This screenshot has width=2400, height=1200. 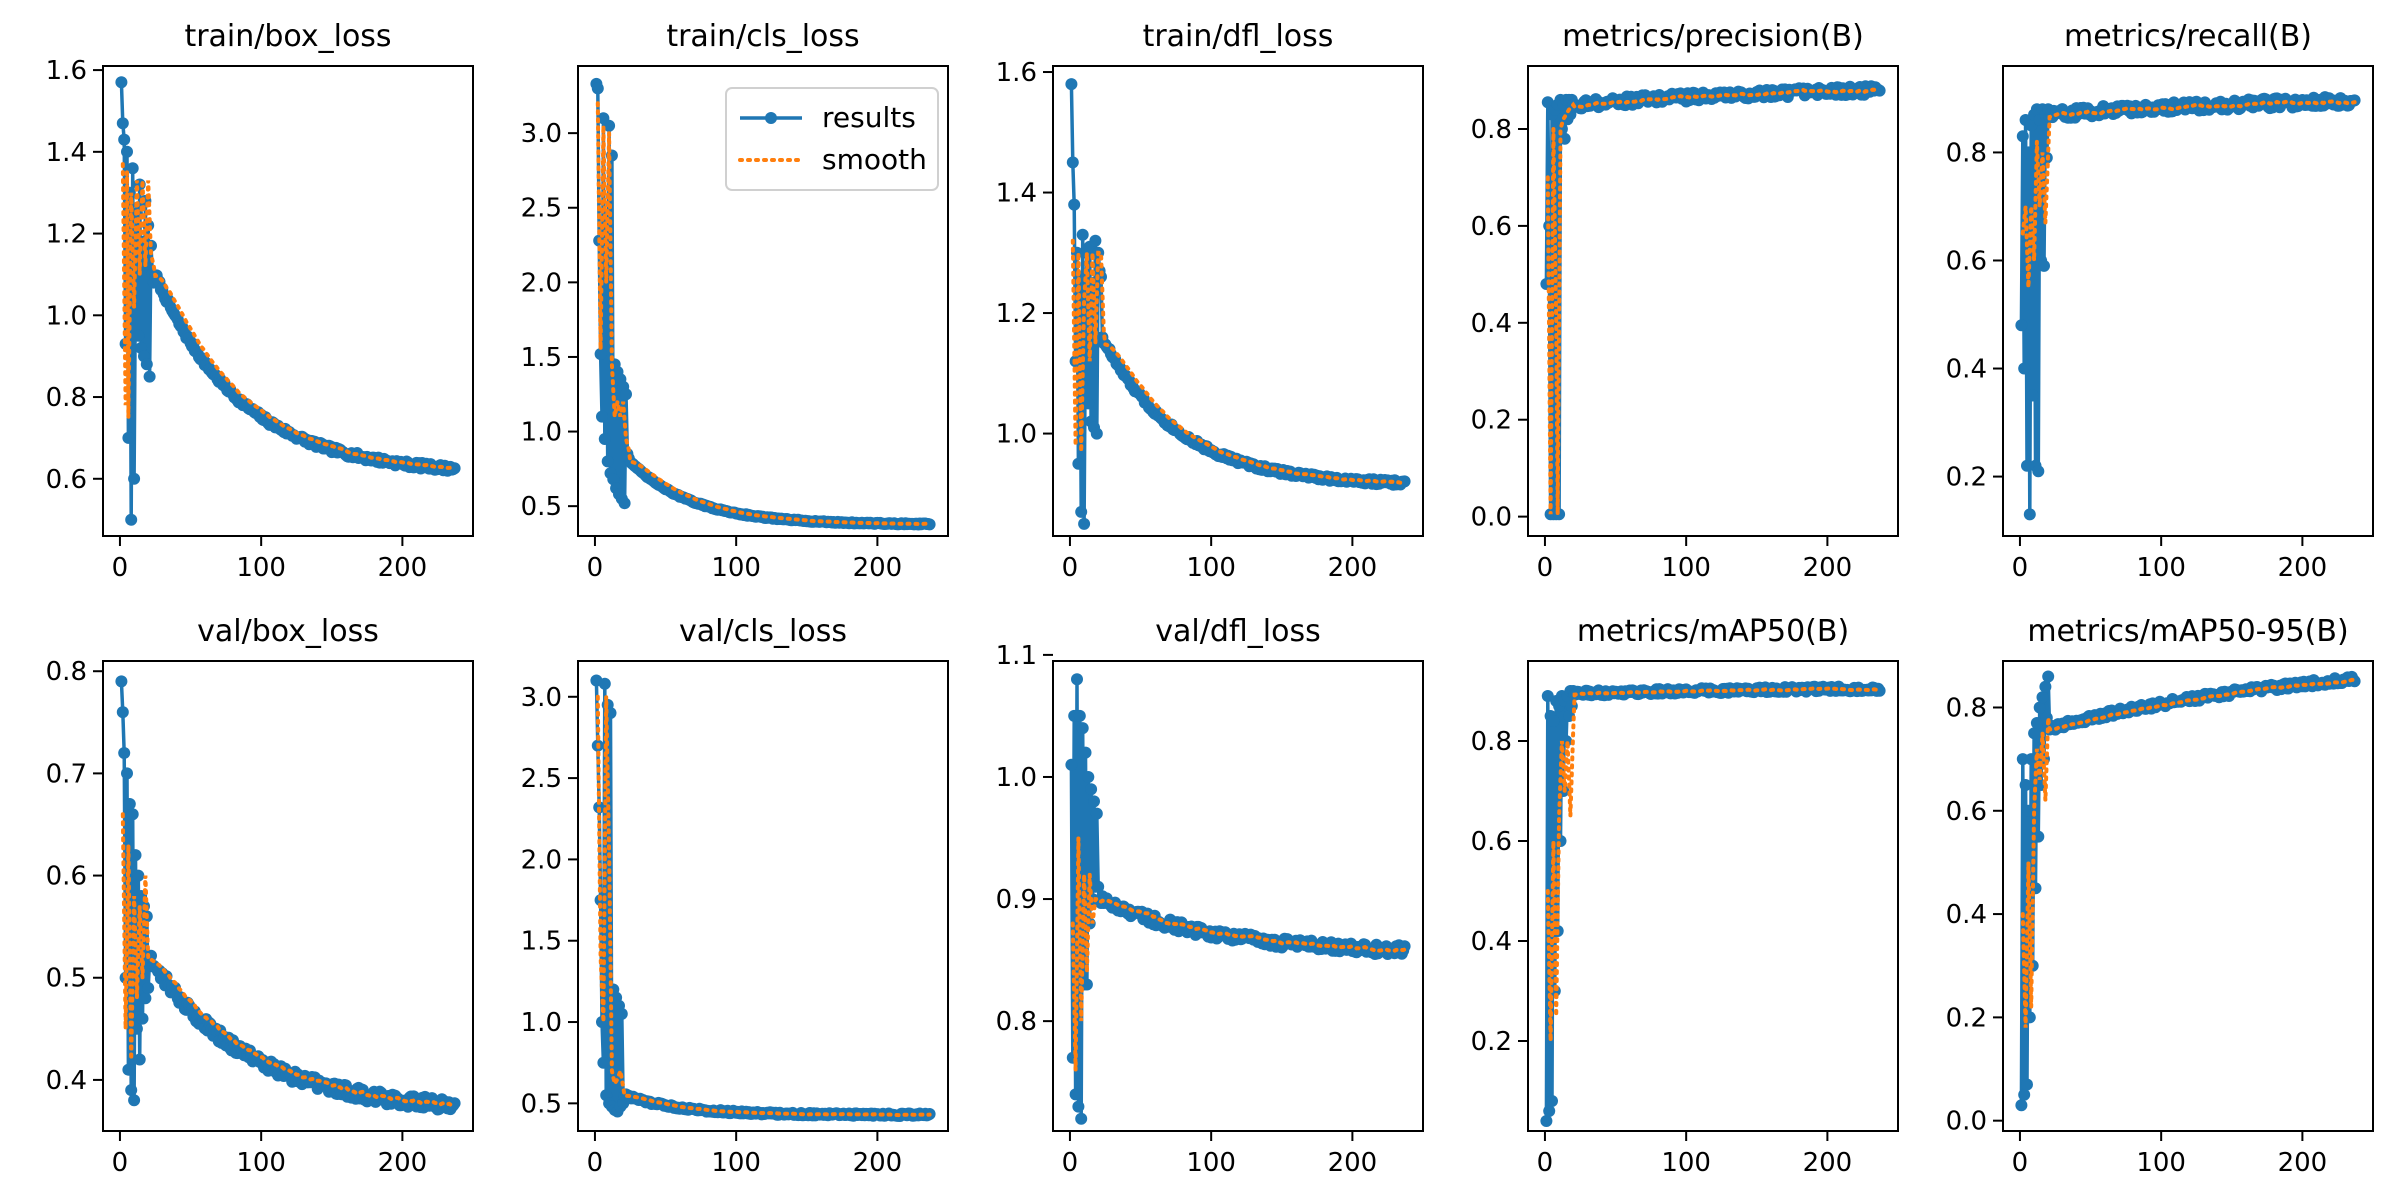 What do you see at coordinates (1210, 301) in the screenshot?
I see `chart-train-dfl-loss: train/dfl_loss 0 100 200 1.0 1.2 1.4 1.6` at bounding box center [1210, 301].